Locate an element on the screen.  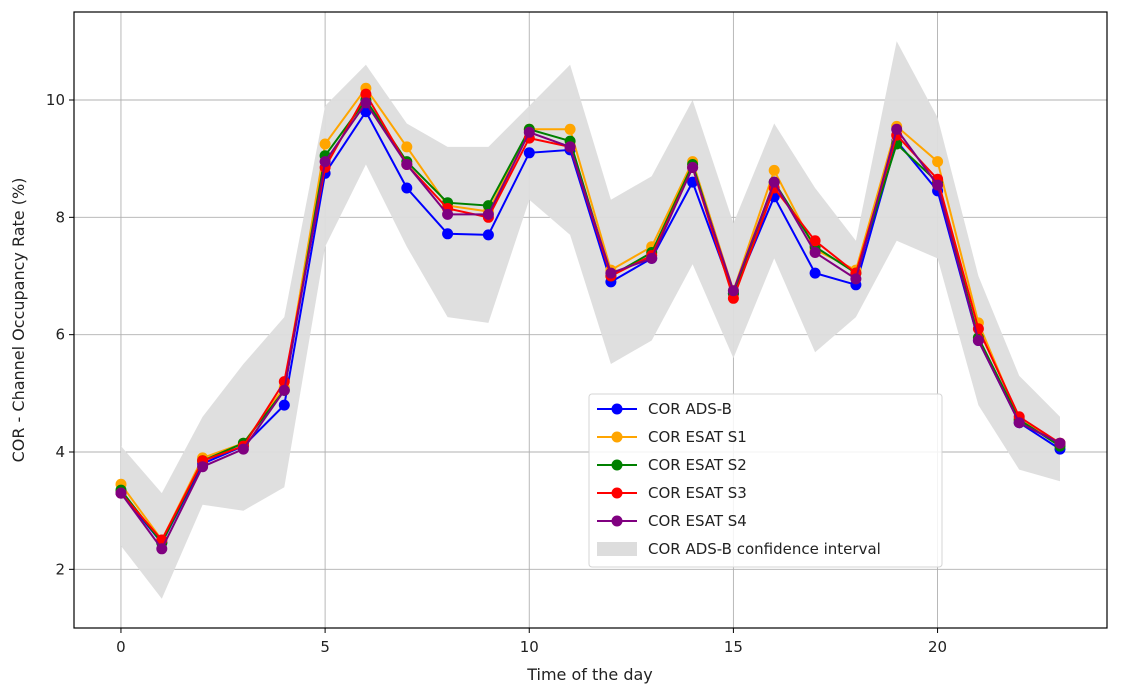
legend-label: COR ESAT S1 is located at coordinates (697, 437).